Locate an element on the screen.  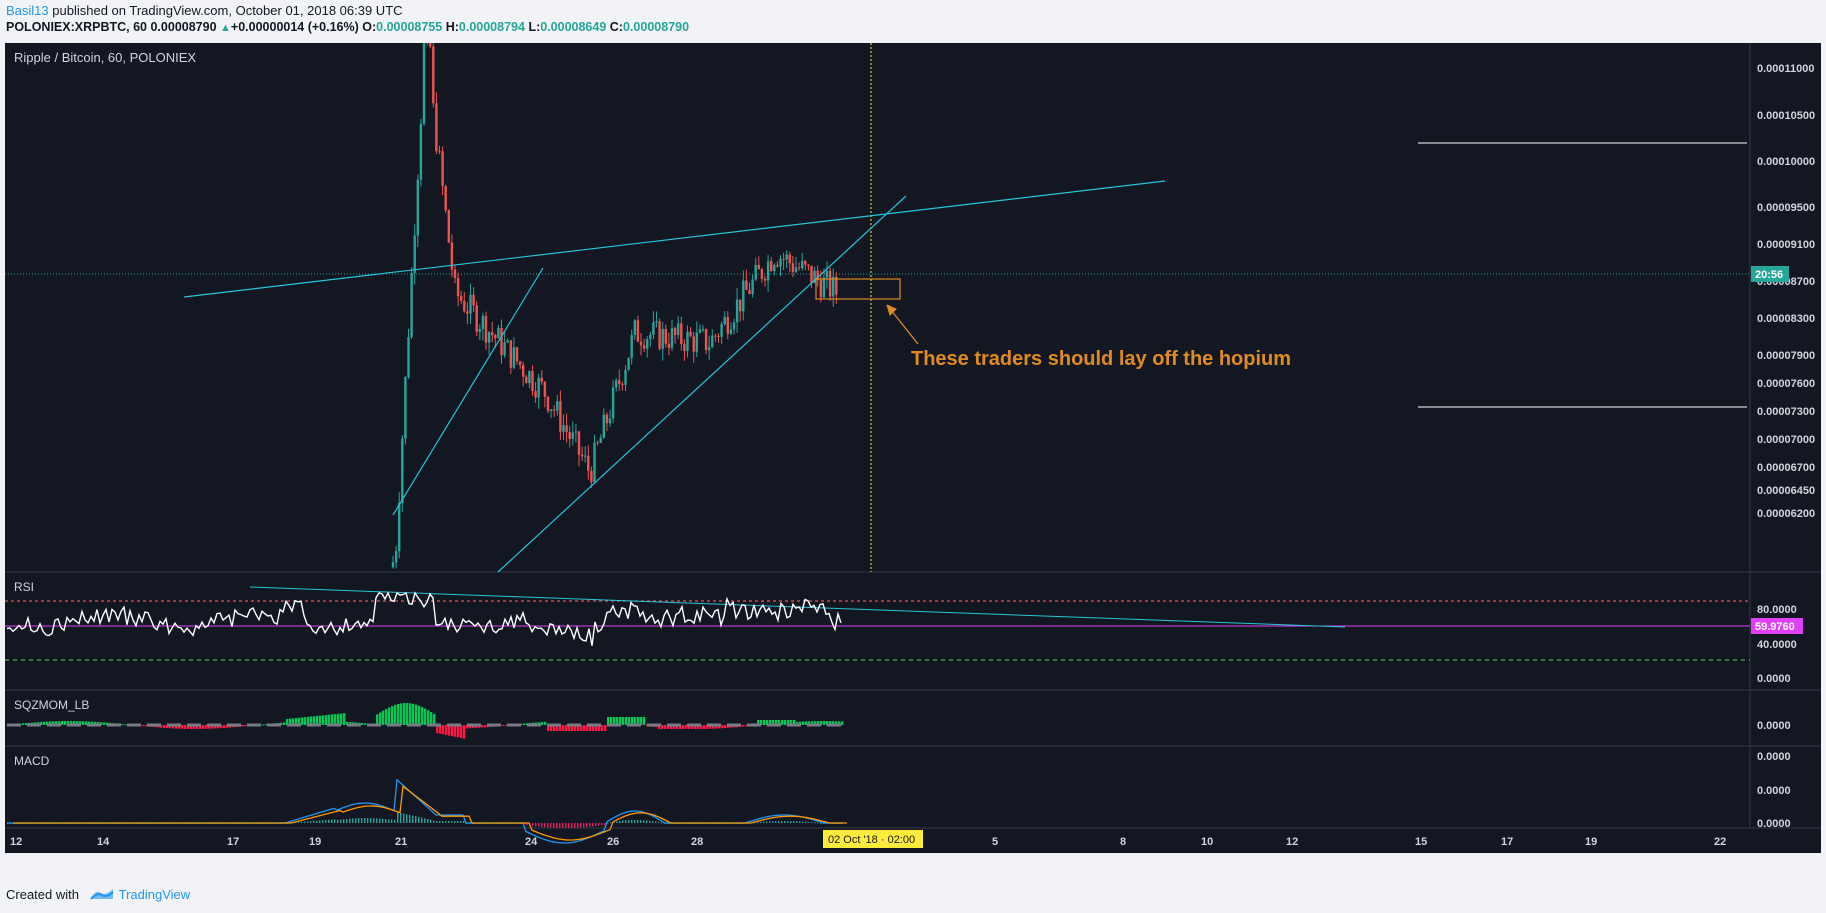
rising-wedge-upper-trendline is located at coordinates (674, 239).